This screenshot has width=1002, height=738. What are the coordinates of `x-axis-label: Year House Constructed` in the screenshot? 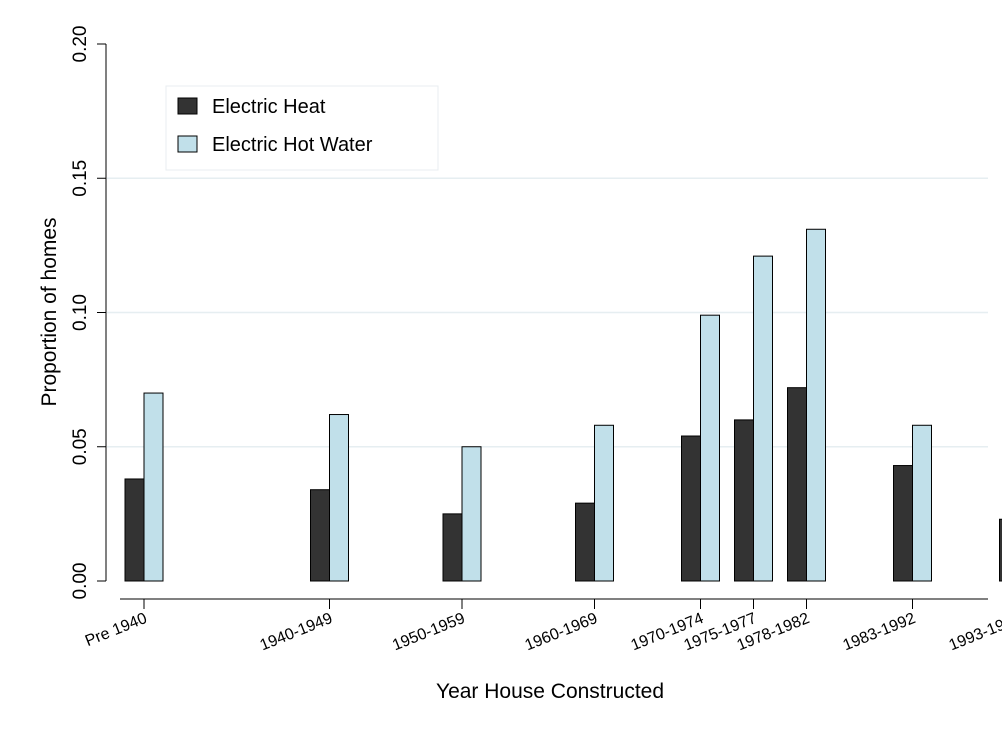 It's located at (550, 691).